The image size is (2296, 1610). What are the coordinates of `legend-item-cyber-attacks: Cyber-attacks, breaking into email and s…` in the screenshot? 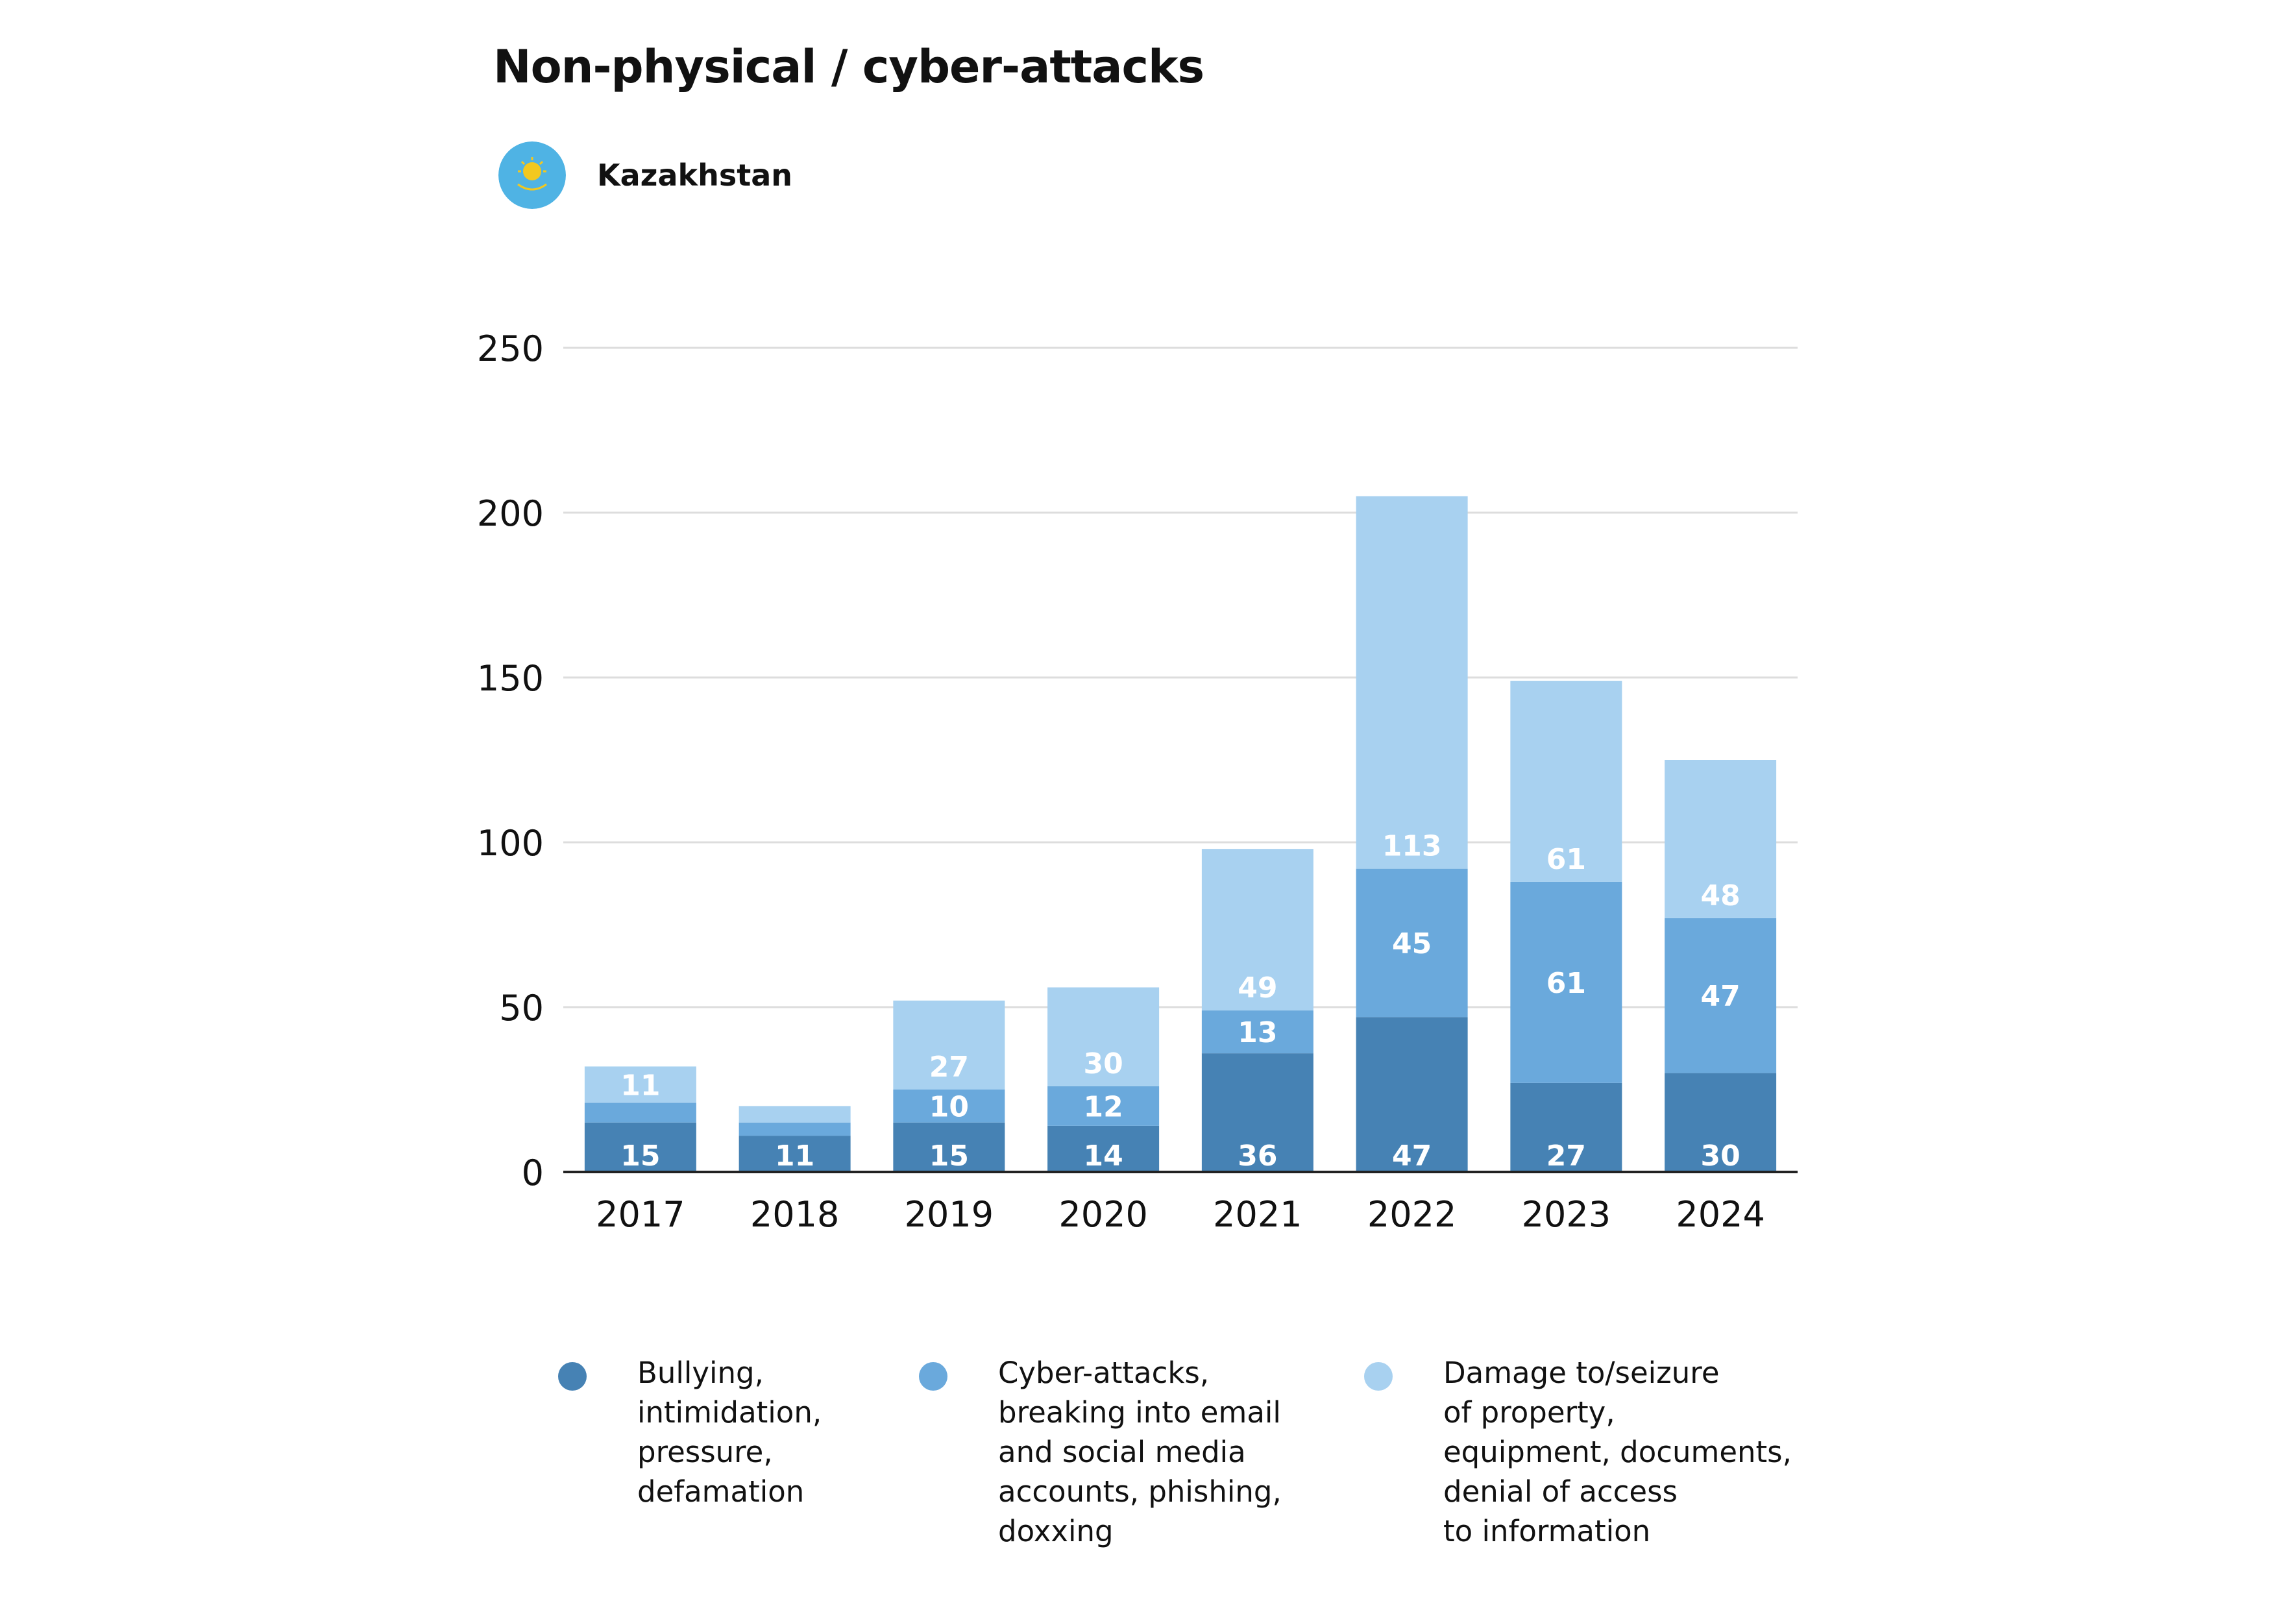 It's located at (1100, 1452).